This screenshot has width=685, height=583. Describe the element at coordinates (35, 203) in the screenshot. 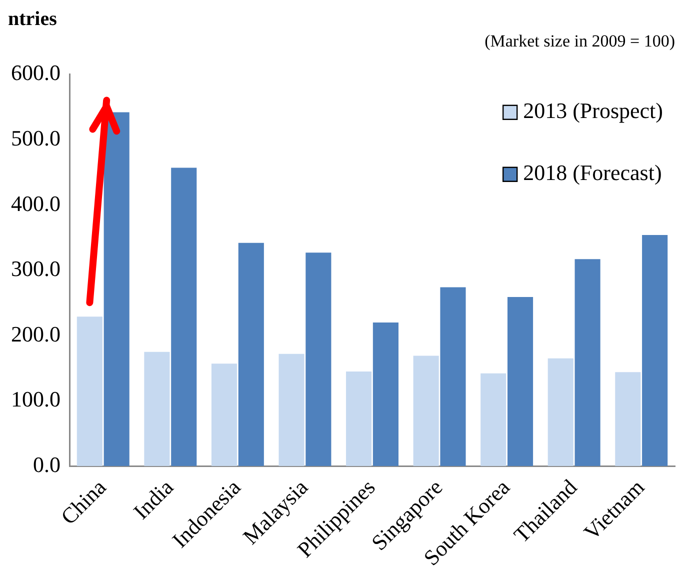

I see `y-tick-label: 400.0` at that location.